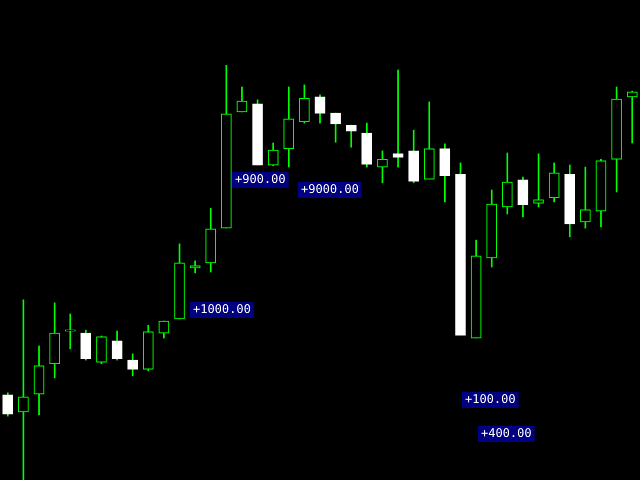 The width and height of the screenshot is (640, 480). I want to click on annotation: +1000.00, so click(222, 309).